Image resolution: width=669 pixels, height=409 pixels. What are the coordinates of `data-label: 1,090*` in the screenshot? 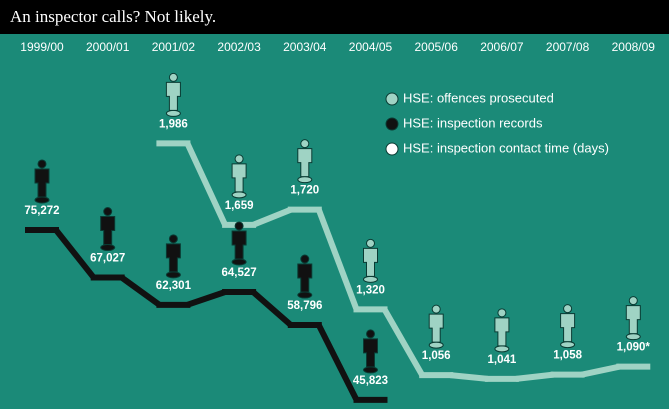 It's located at (634, 348).